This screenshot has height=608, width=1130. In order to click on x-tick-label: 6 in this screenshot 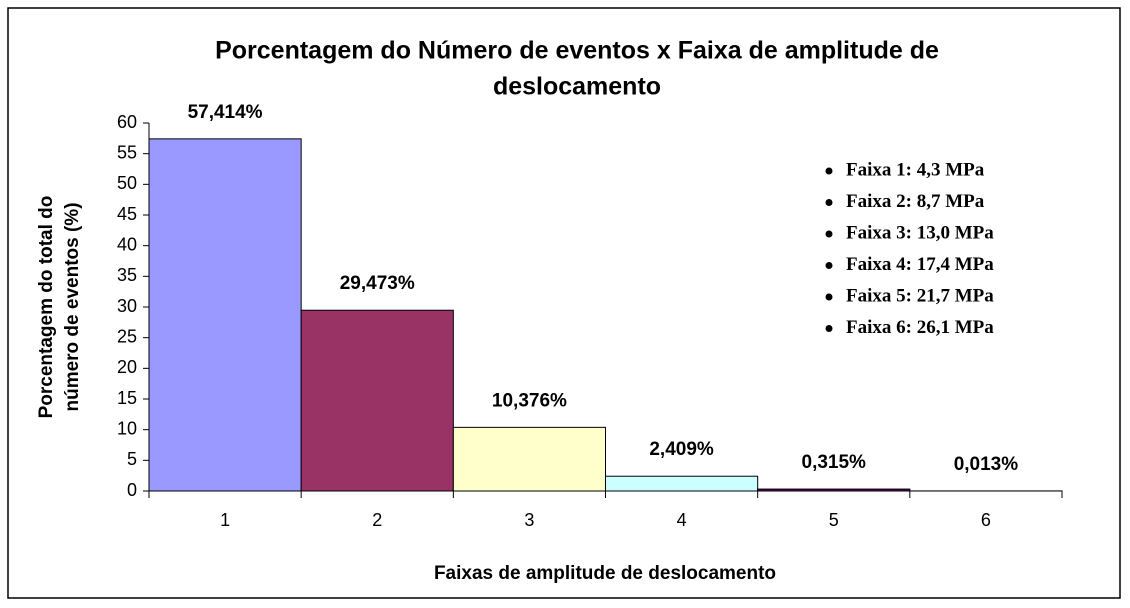, I will do `click(986, 520)`.